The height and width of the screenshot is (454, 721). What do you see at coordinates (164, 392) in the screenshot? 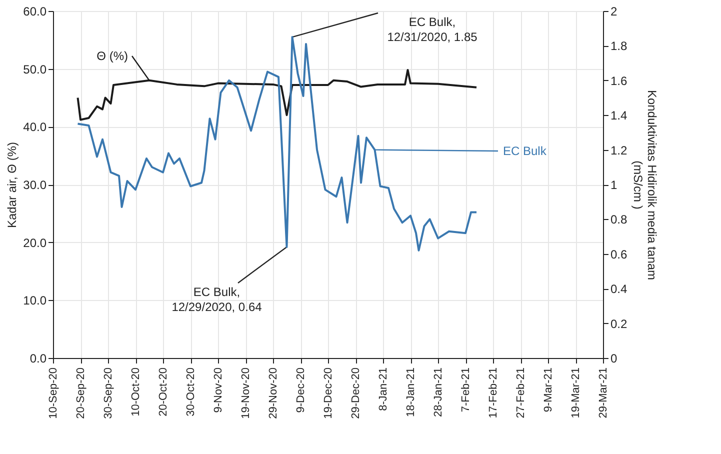
I see `x-tick-label: 20-Oct-20` at bounding box center [164, 392].